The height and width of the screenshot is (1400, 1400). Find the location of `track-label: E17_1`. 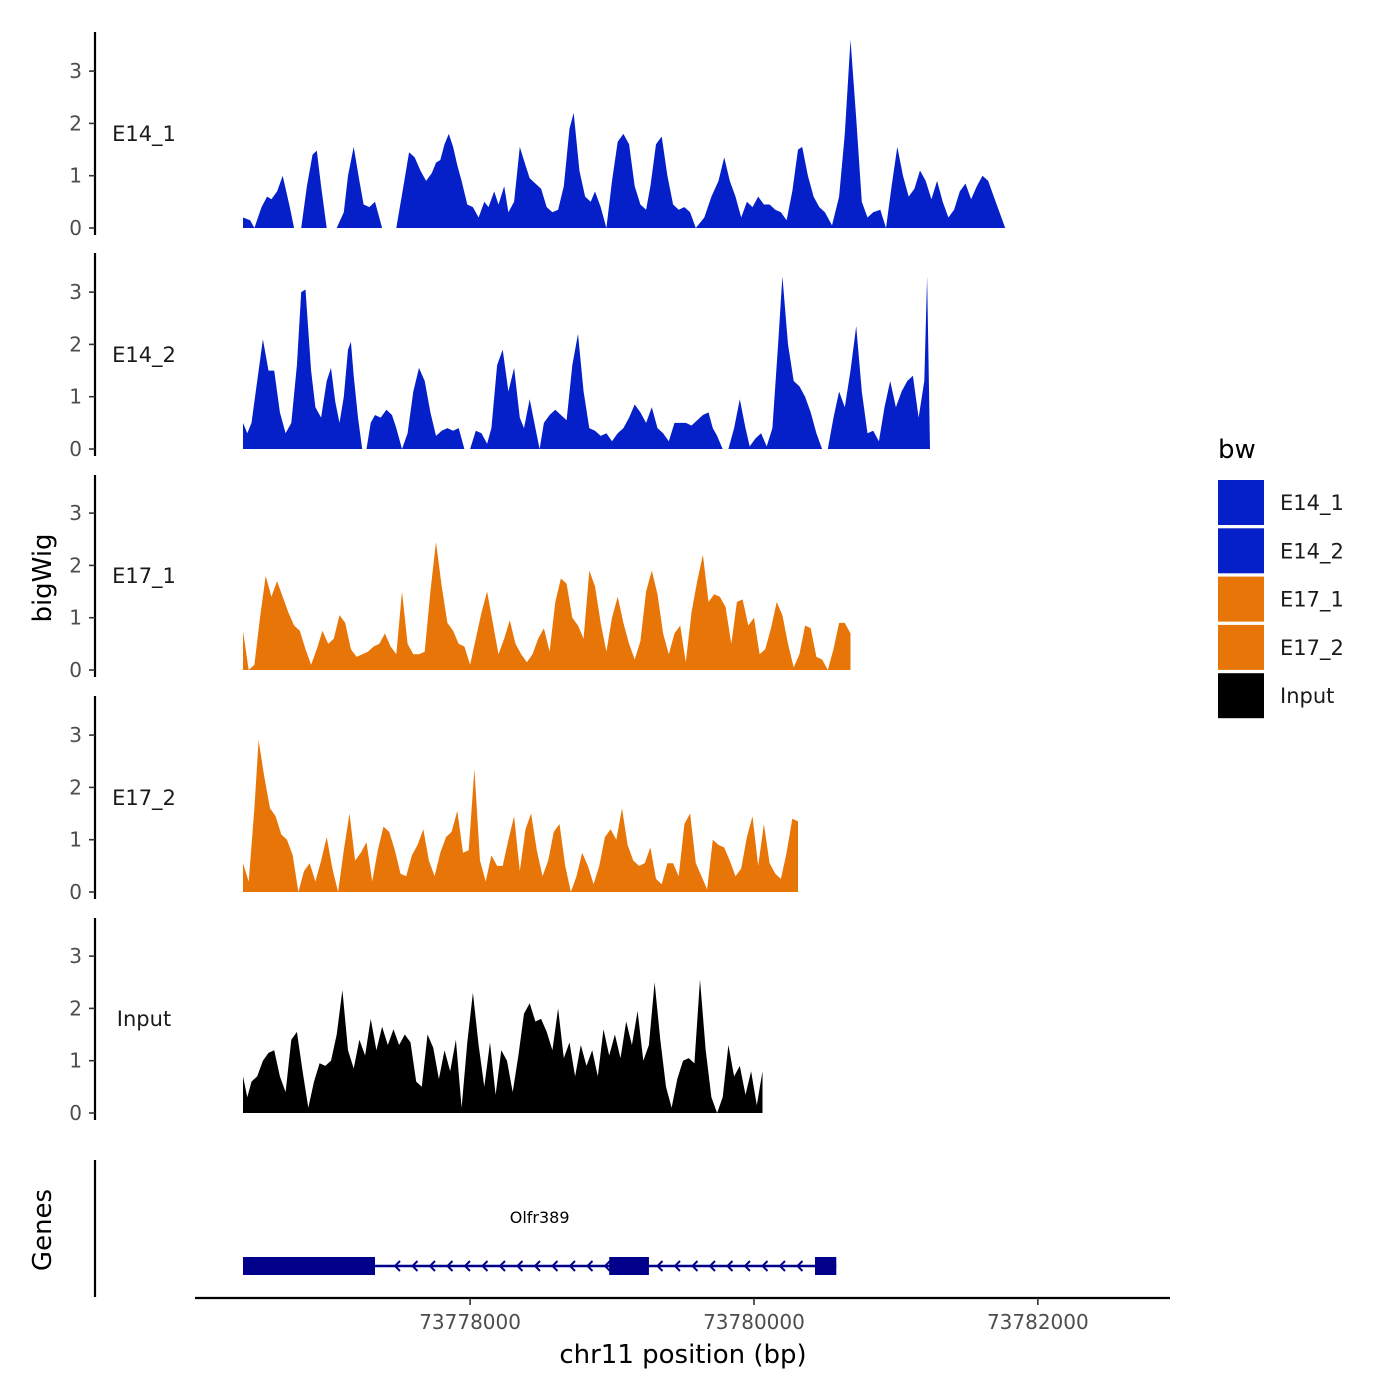

track-label: E17_1 is located at coordinates (144, 576).